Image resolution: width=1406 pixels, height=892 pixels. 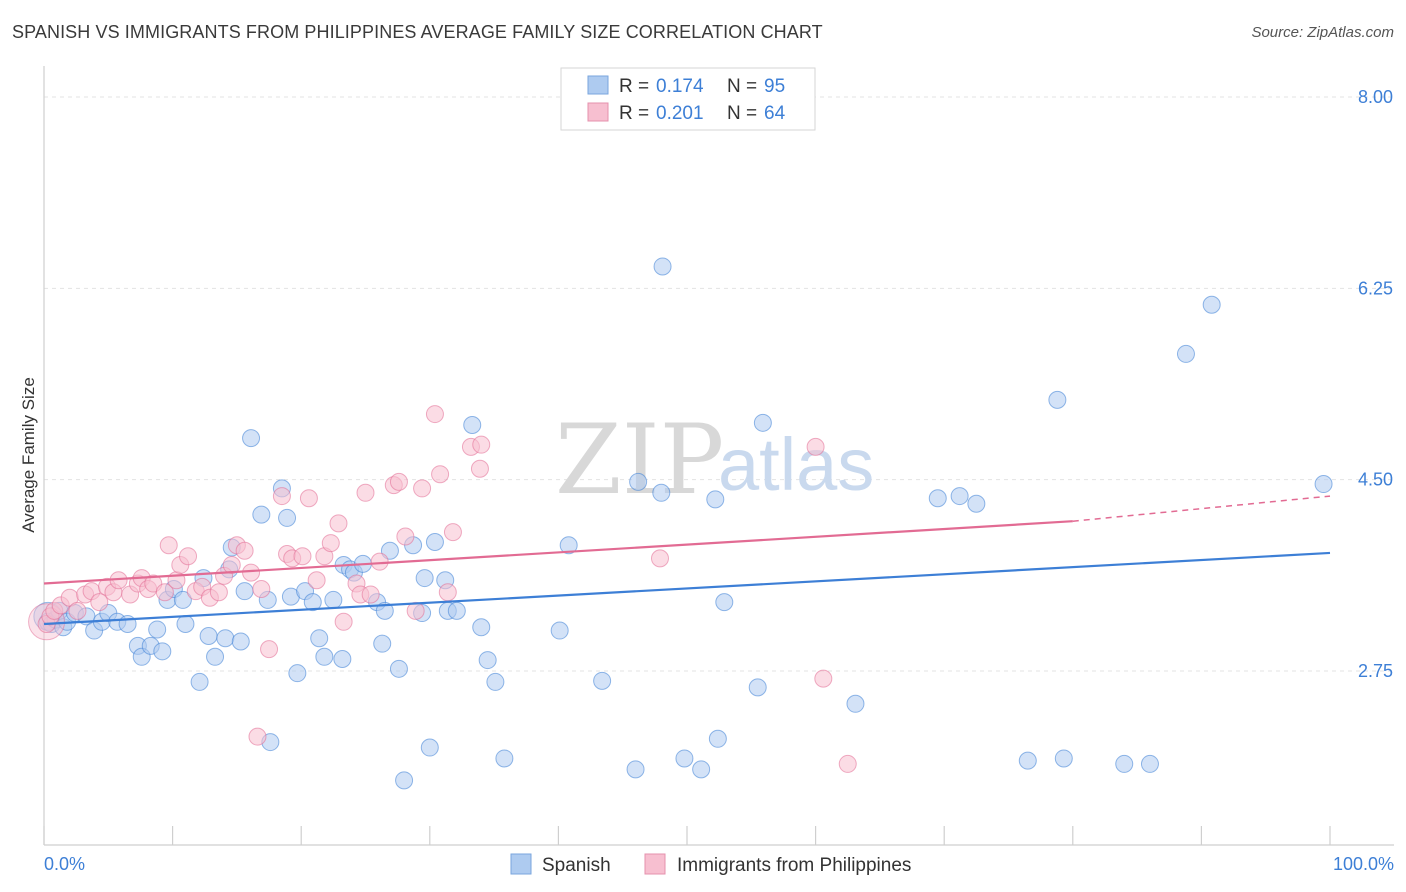 I want to click on bottom-legend-label-spanish: Spanish, so click(x=576, y=865).